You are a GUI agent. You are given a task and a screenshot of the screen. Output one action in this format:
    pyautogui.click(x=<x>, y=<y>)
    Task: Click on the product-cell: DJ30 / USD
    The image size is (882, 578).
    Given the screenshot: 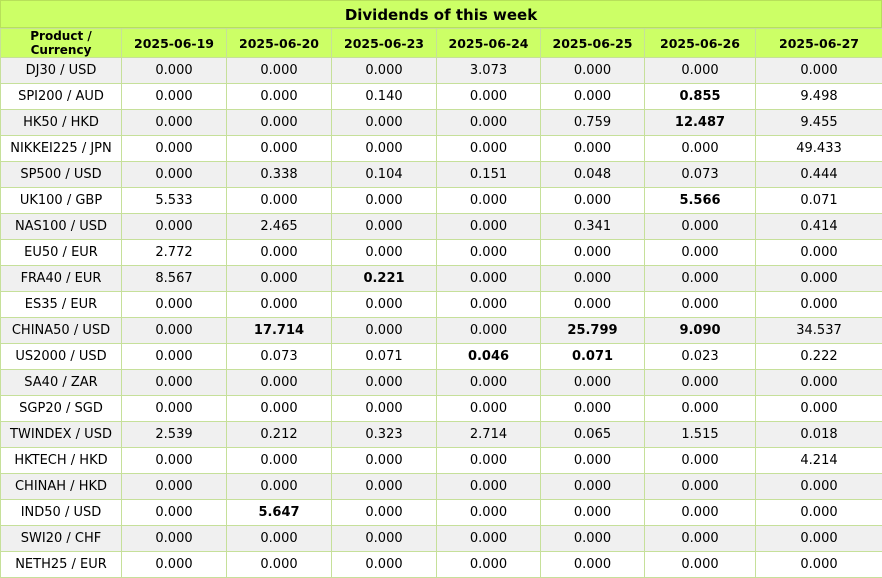 What is the action you would take?
    pyautogui.click(x=61, y=71)
    